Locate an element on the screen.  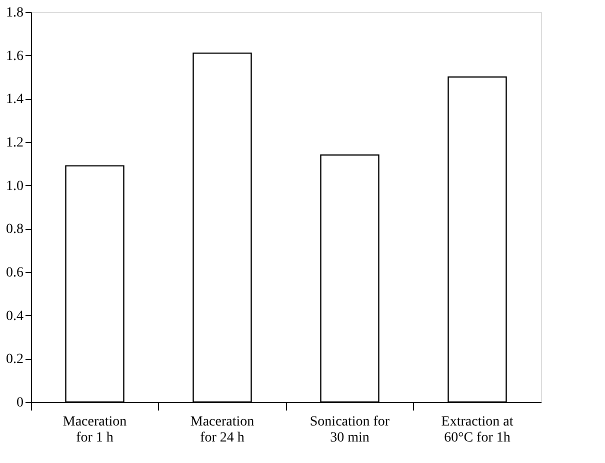
y-tick-label: 1.4 is located at coordinates (15, 100).